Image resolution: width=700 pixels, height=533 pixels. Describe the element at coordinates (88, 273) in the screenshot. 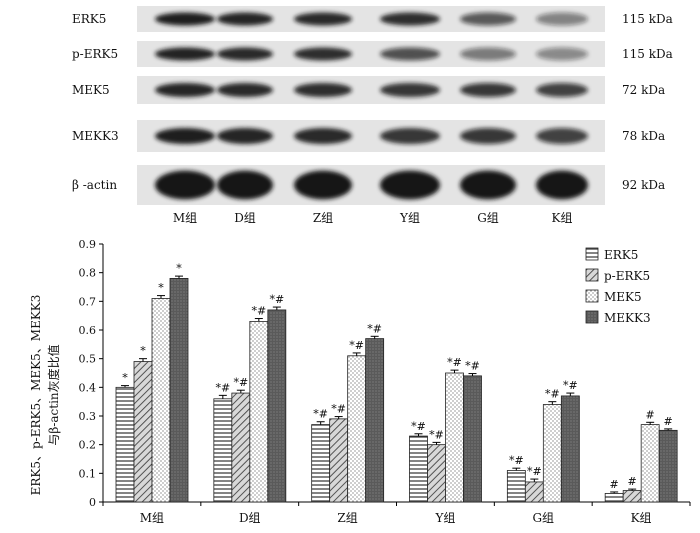

I see `y-tick-label: 0.8` at that location.